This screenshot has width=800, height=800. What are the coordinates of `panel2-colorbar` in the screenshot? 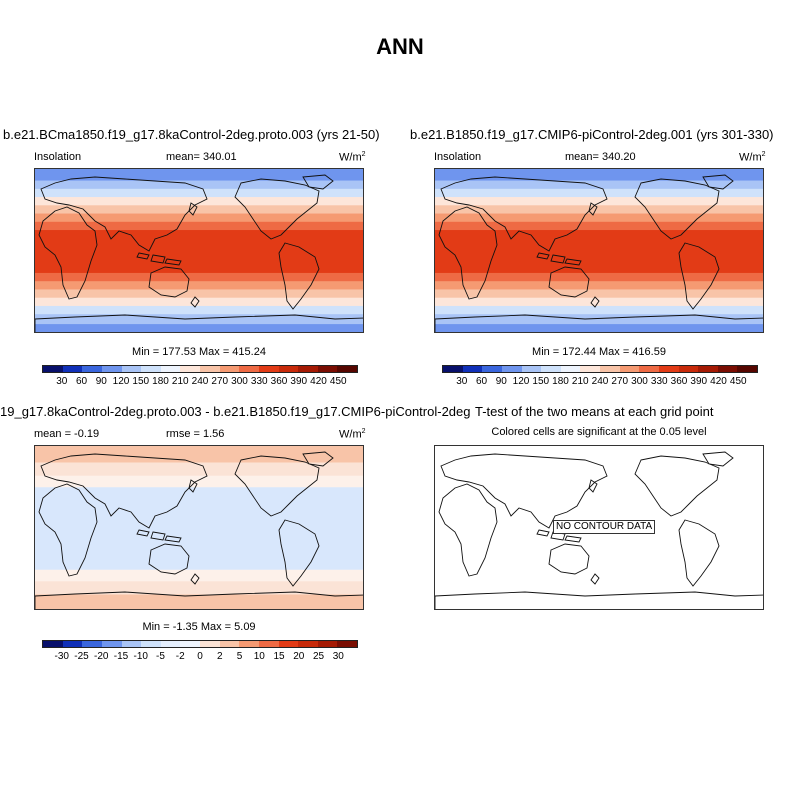 It's located at (600, 369).